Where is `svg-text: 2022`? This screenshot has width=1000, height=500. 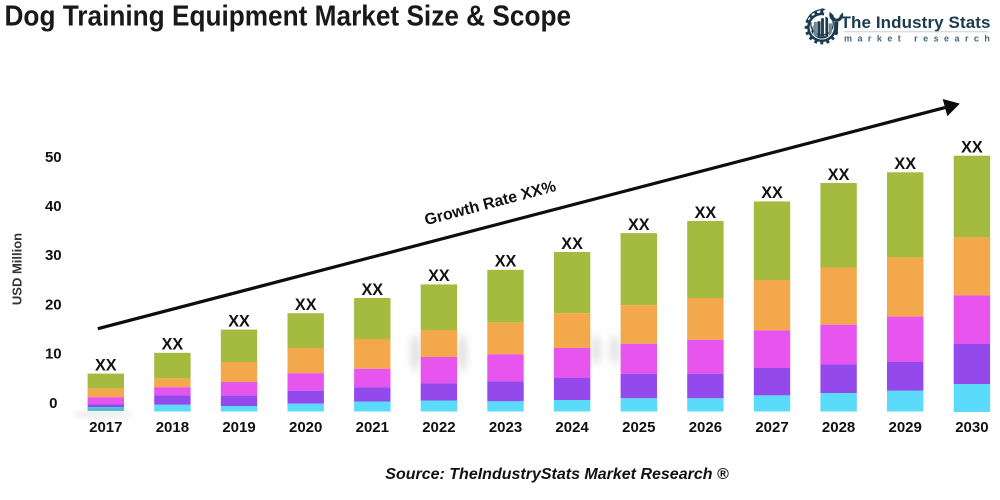
svg-text: 2022 is located at coordinates (438, 427).